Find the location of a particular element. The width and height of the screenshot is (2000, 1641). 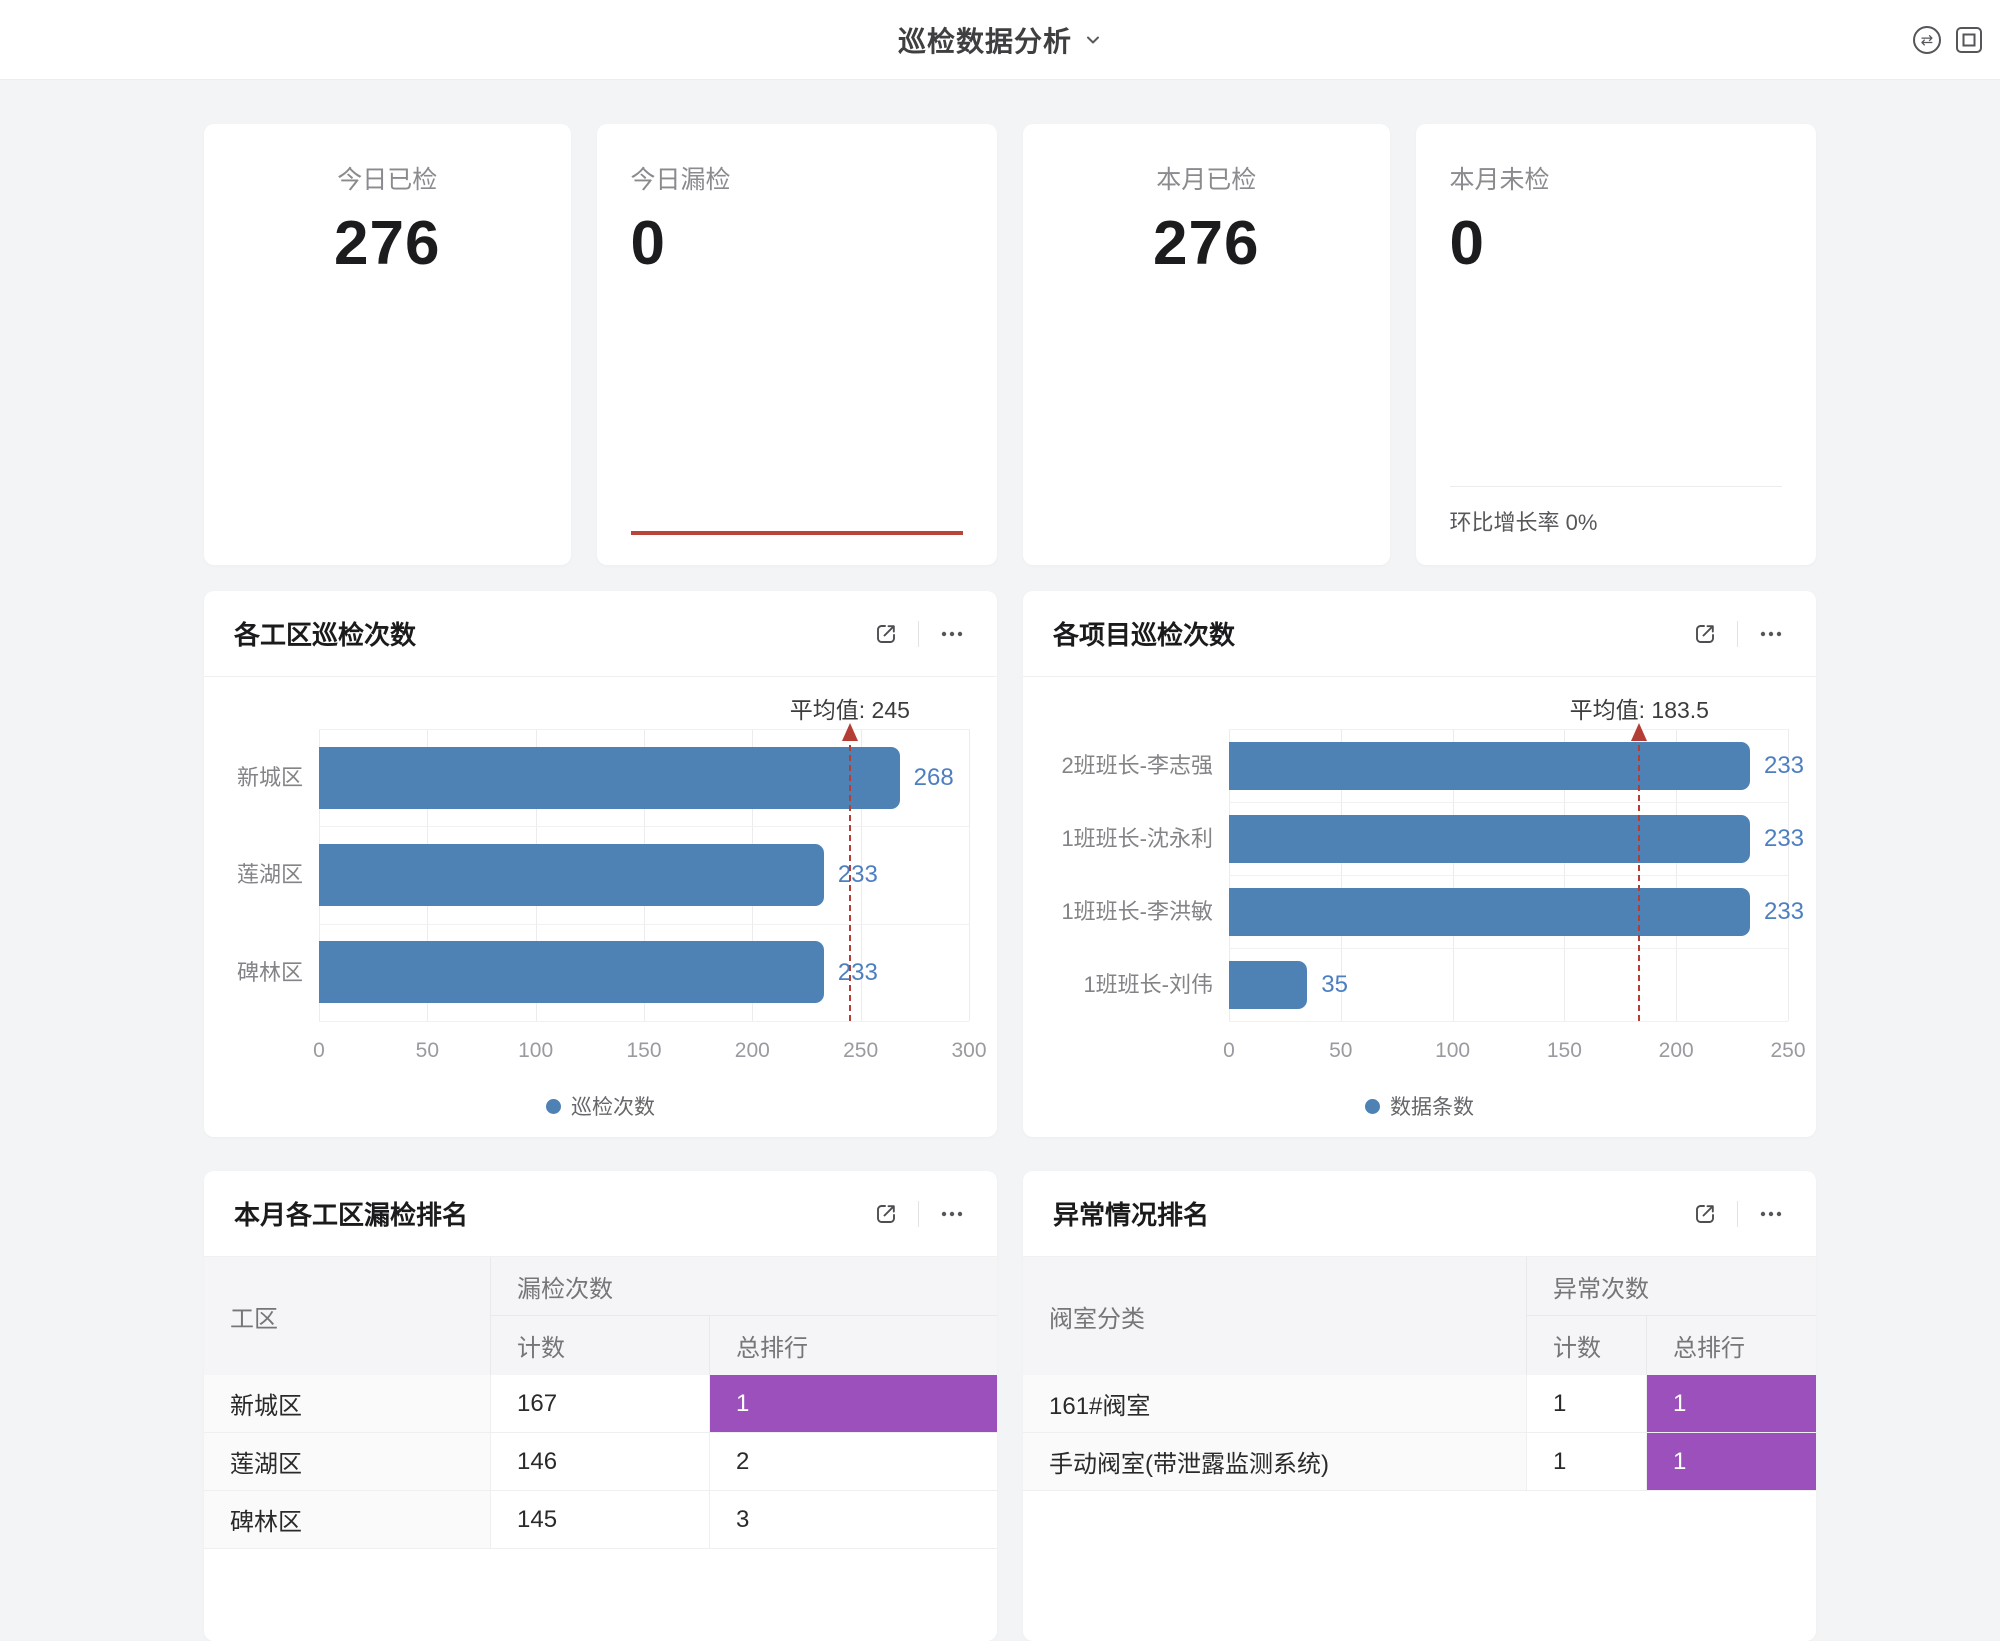

accent-line is located at coordinates (796, 533).